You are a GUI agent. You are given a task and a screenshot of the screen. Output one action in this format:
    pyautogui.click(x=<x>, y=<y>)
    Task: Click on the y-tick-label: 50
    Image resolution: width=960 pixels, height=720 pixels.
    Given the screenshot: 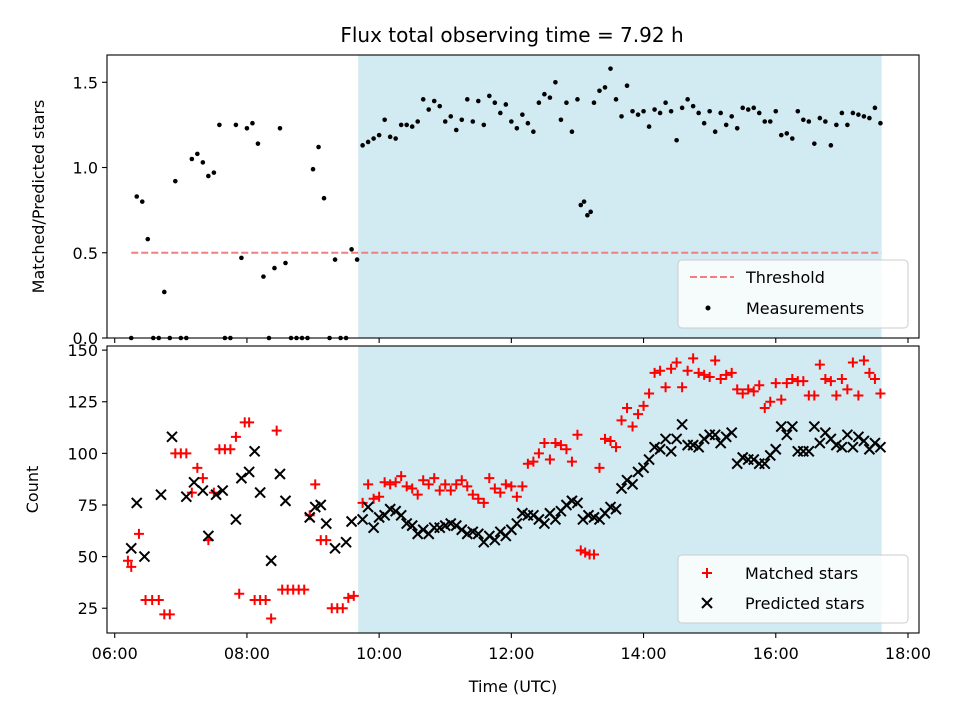 What is the action you would take?
    pyautogui.click(x=88, y=557)
    